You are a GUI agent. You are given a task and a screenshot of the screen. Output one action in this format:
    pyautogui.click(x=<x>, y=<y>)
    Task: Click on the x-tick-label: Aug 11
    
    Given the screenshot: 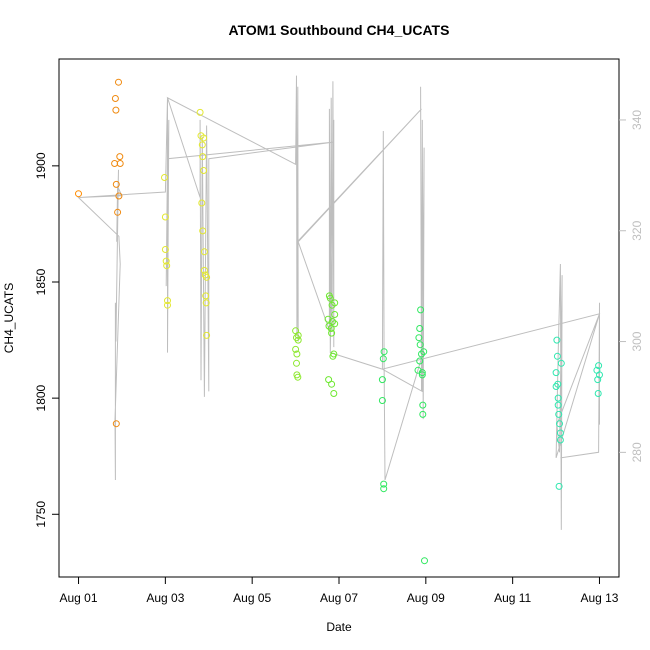 What is the action you would take?
    pyautogui.click(x=512, y=598)
    